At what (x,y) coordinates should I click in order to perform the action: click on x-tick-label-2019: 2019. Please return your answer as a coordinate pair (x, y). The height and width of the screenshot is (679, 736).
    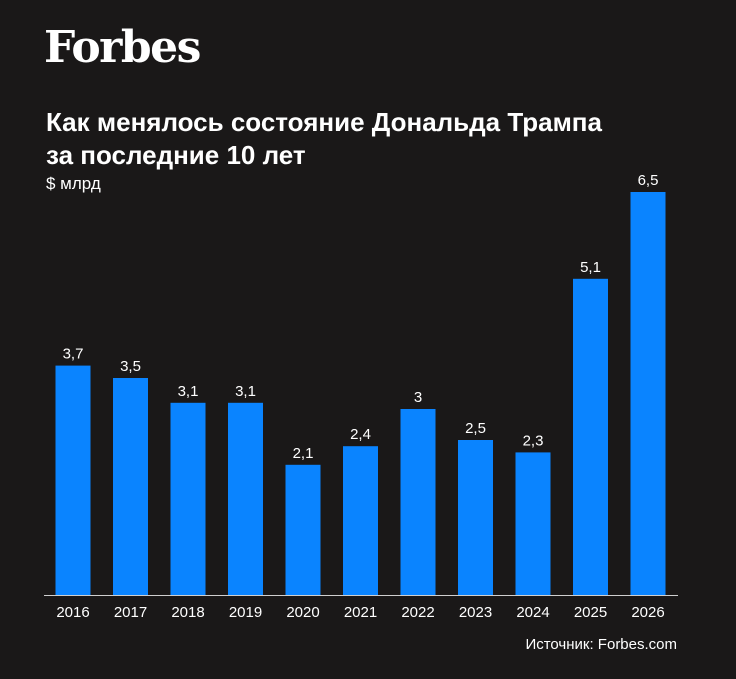
    Looking at the image, I should click on (245, 612).